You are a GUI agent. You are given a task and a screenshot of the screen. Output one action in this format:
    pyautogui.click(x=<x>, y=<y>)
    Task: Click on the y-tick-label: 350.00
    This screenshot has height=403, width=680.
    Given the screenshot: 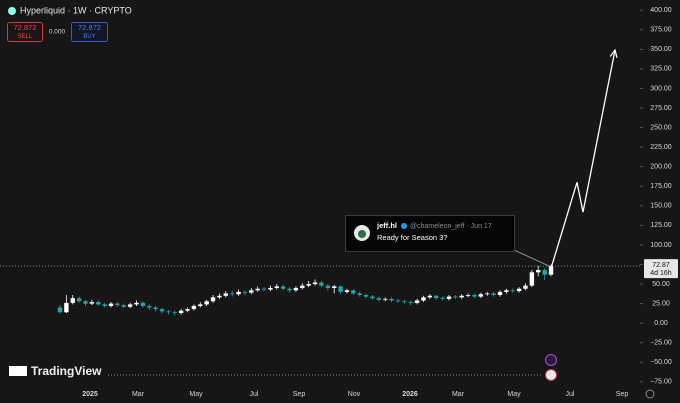 What is the action you would take?
    pyautogui.click(x=661, y=49)
    